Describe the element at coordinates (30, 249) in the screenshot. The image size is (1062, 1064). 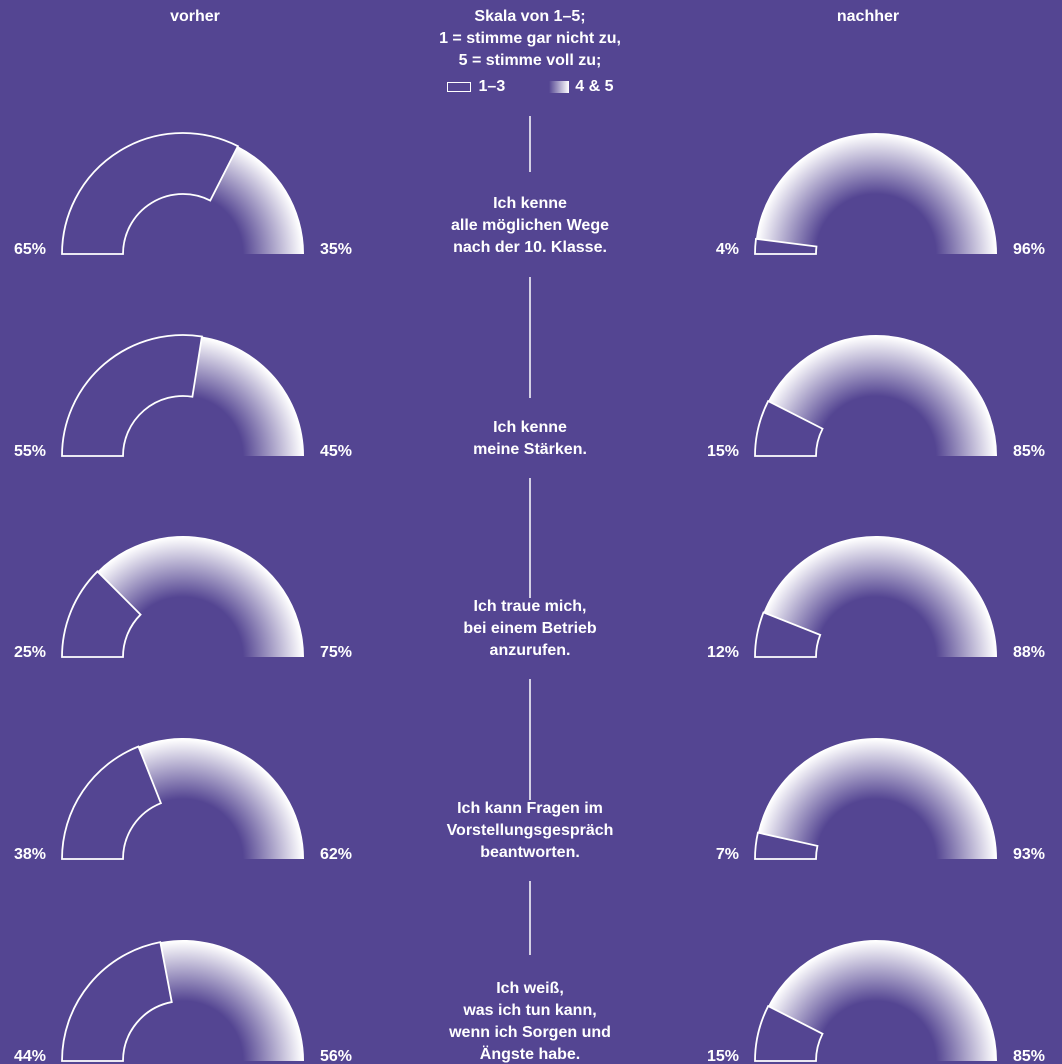
I see `label-low-vorher-0: 65%` at that location.